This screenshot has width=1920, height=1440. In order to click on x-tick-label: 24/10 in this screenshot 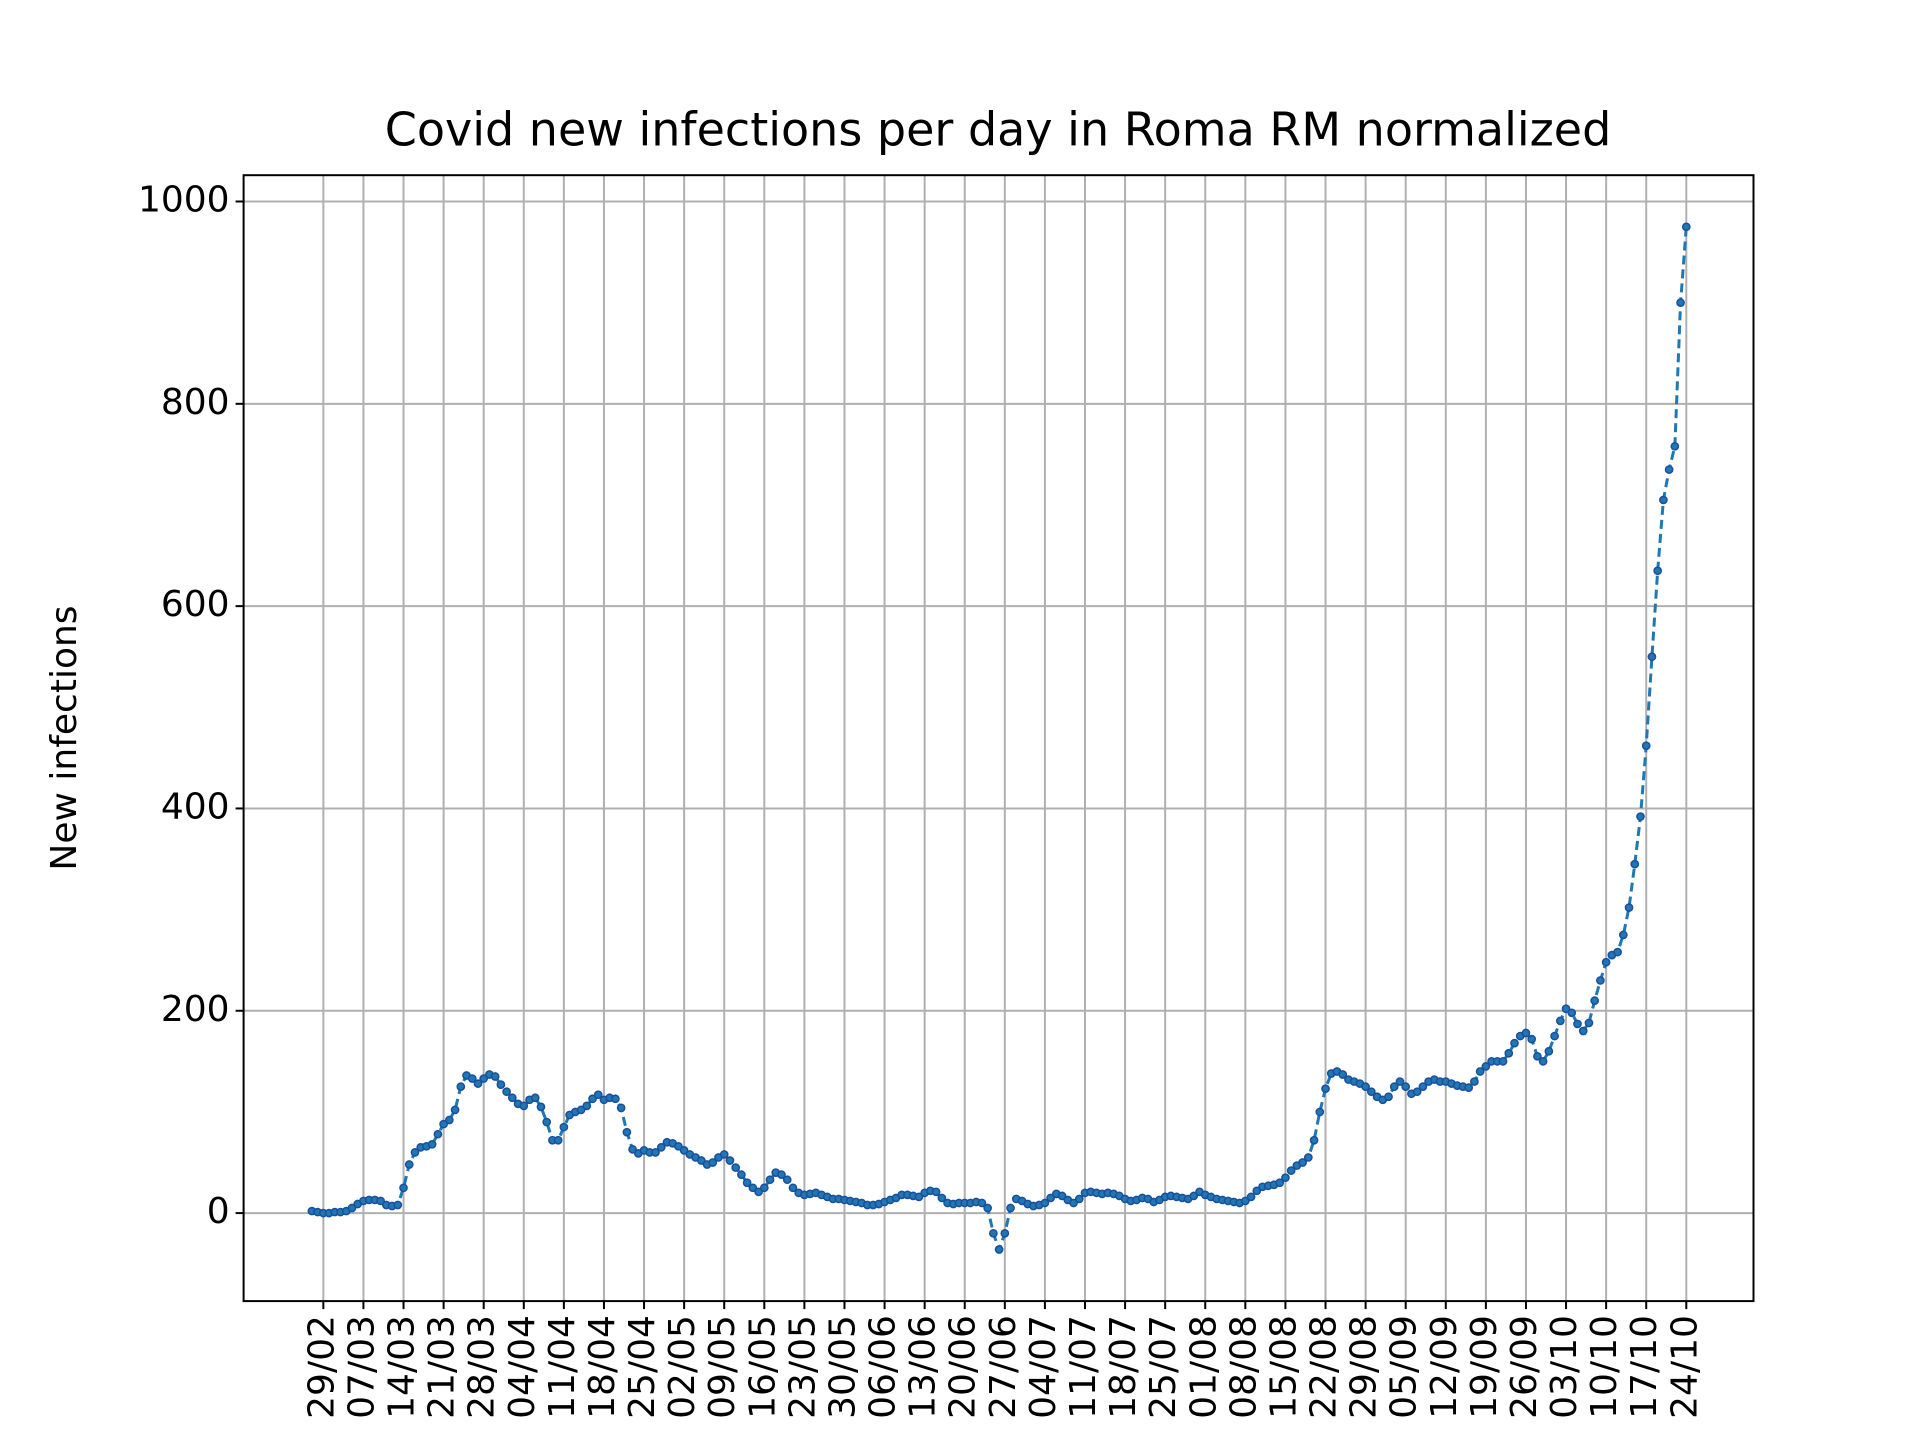, I will do `click(1684, 1367)`.